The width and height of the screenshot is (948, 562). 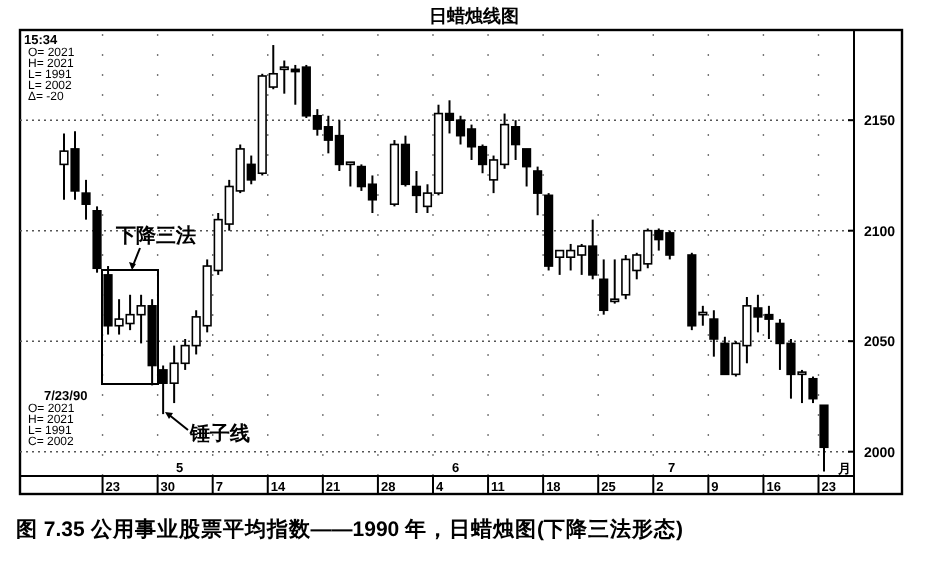 I want to click on annotation: 下降三法, so click(x=155, y=236).